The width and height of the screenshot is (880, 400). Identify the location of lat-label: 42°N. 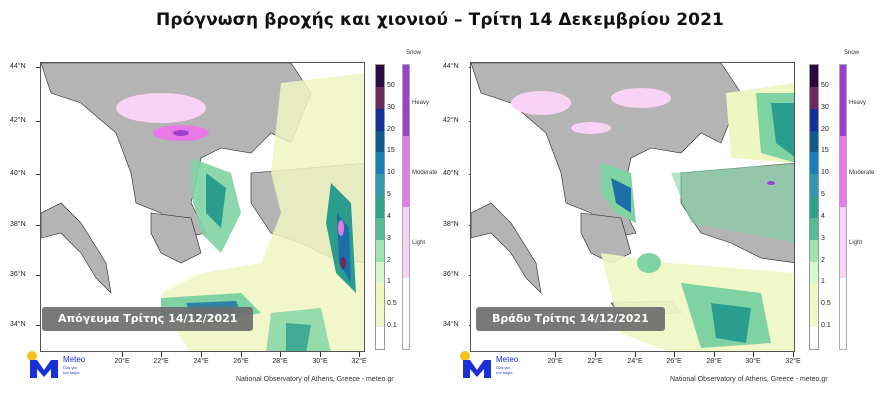
(460, 120).